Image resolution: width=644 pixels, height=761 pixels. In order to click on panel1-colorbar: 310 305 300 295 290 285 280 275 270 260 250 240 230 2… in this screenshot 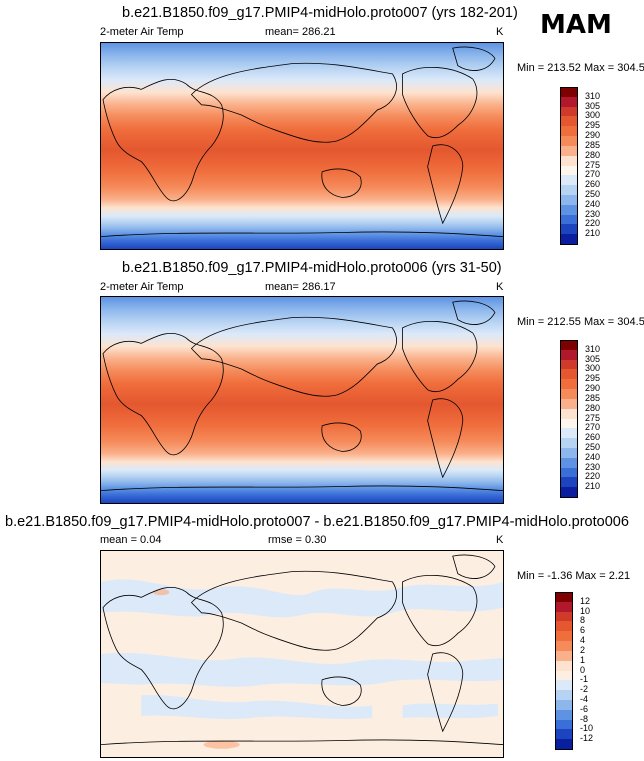, I will do `click(590, 166)`.